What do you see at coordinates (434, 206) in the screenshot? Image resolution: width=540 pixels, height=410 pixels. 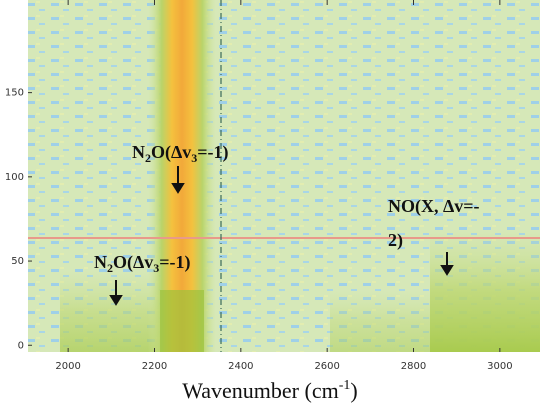 I see `annotation: NO(X, Δv=-` at bounding box center [434, 206].